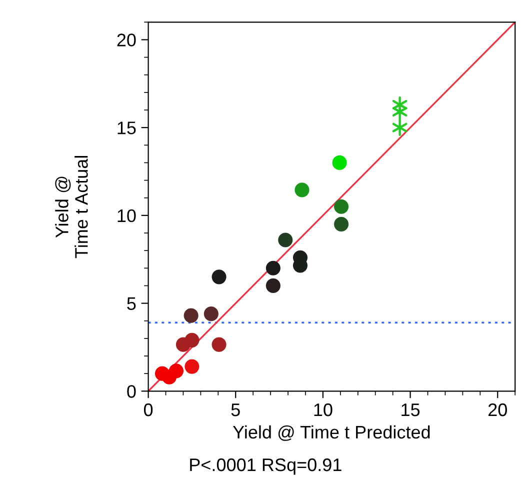  Describe the element at coordinates (497, 409) in the screenshot. I see `x-tick-label: 20` at that location.